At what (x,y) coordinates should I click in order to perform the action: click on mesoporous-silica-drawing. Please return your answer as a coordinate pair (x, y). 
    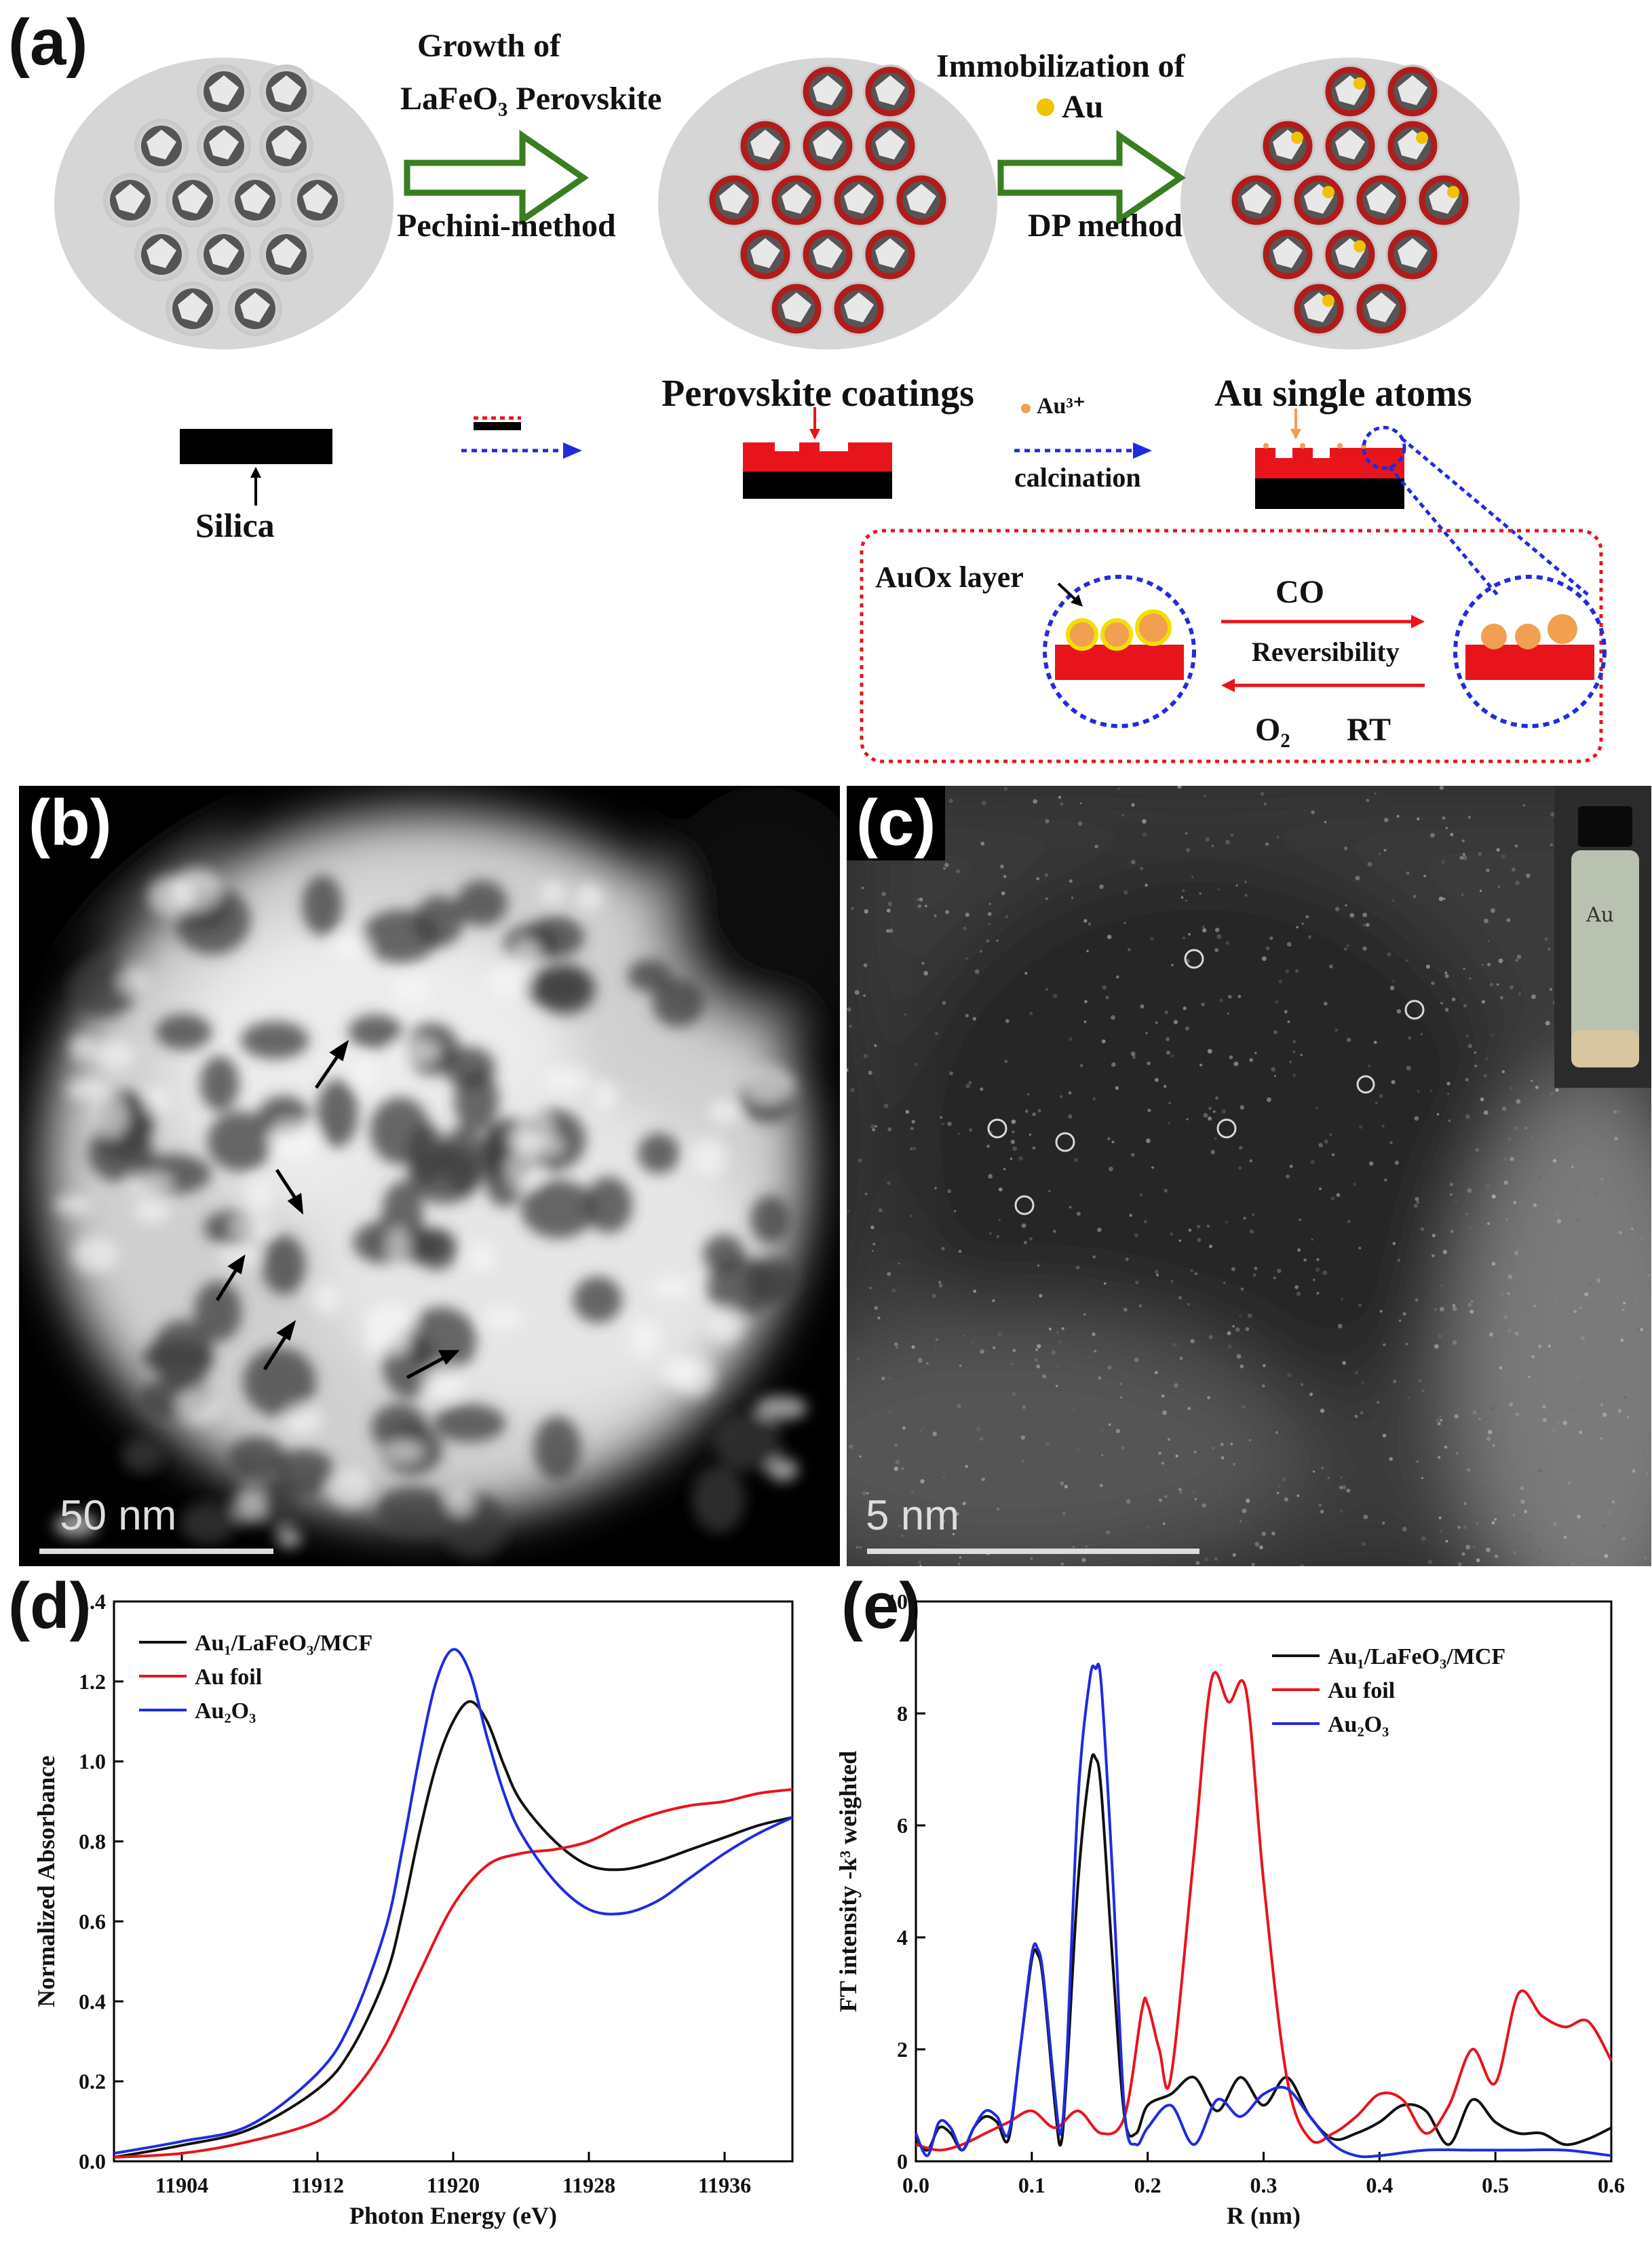
    Looking at the image, I should click on (223, 203).